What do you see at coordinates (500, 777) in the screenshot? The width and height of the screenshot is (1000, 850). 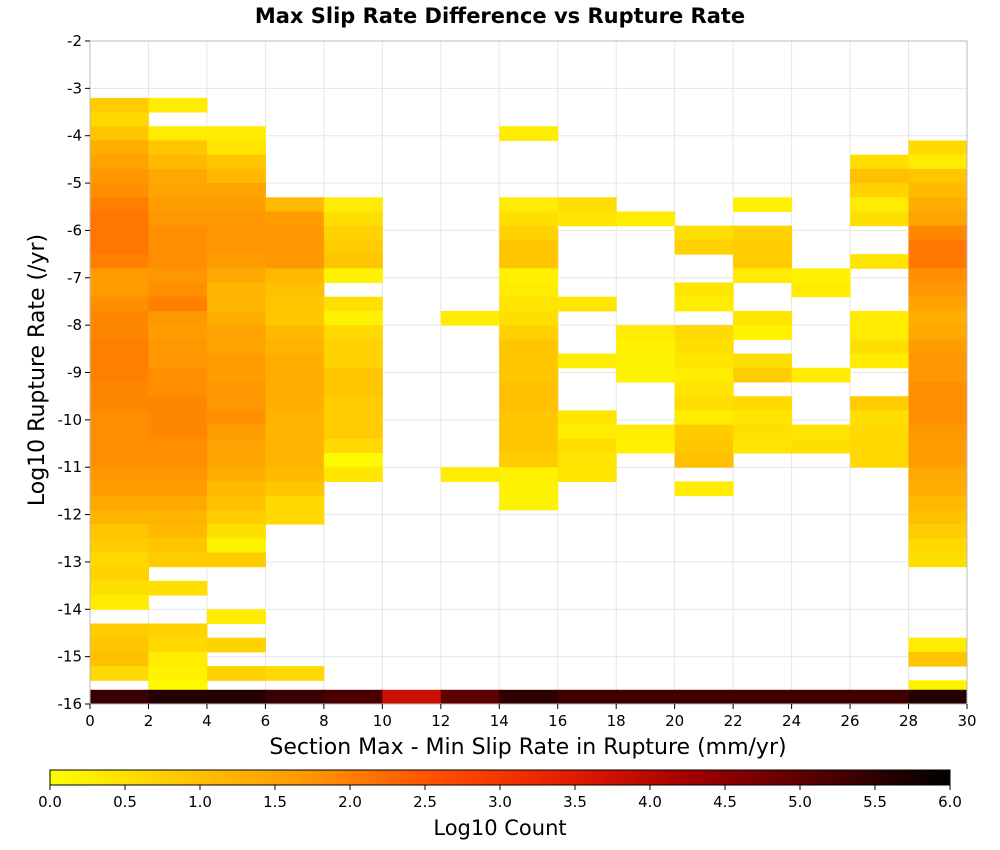 I see `colorbar-gradient` at bounding box center [500, 777].